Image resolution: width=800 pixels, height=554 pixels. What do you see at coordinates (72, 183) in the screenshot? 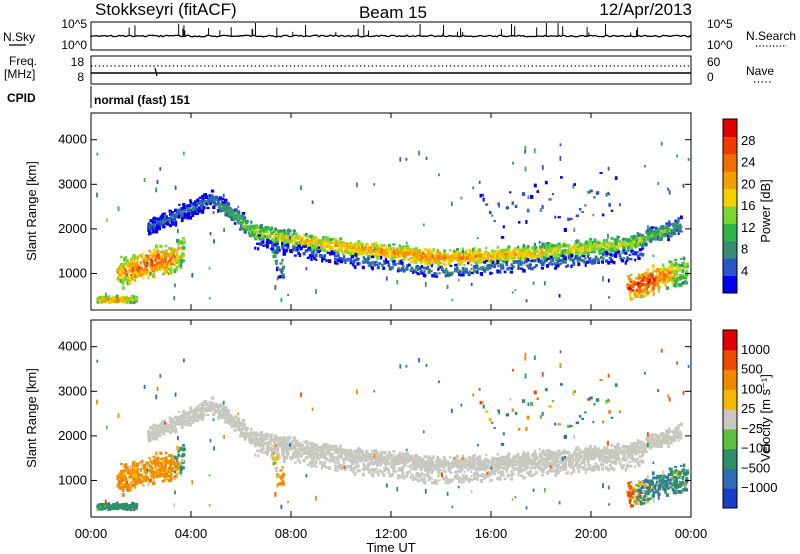
I see `y-tick-label: 3000` at bounding box center [72, 183].